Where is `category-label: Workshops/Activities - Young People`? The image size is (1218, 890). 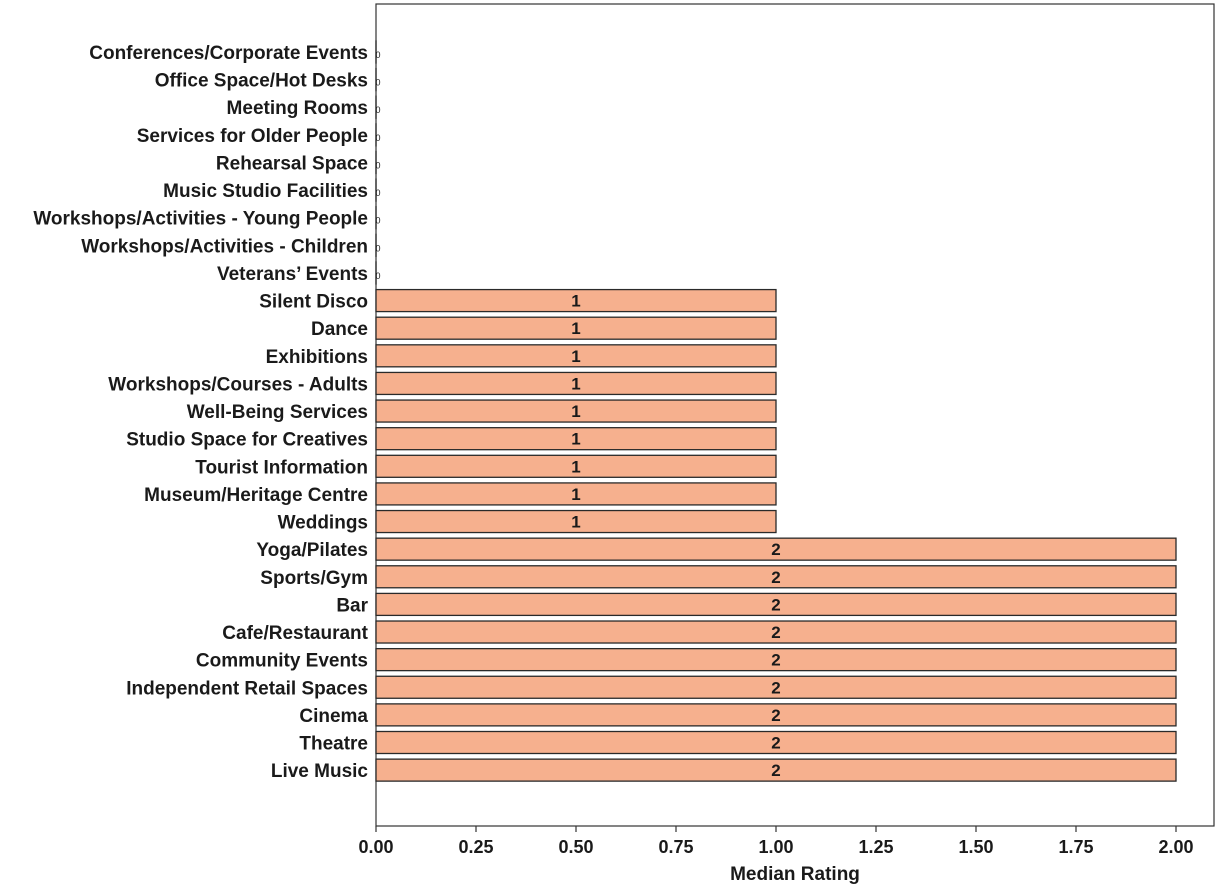
category-label: Workshops/Activities - Young People is located at coordinates (200, 219).